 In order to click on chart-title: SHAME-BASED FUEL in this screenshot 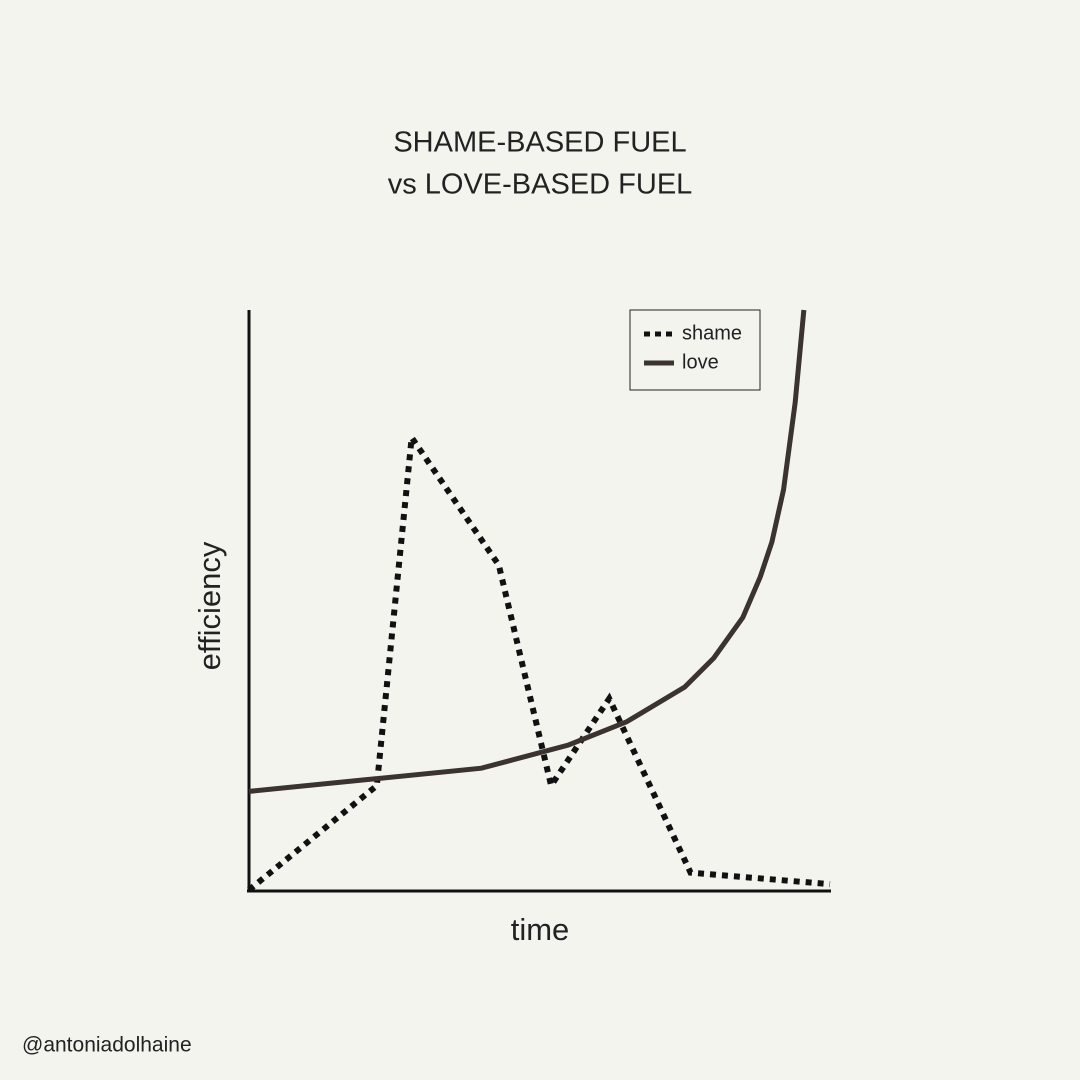, I will do `click(539, 143)`.